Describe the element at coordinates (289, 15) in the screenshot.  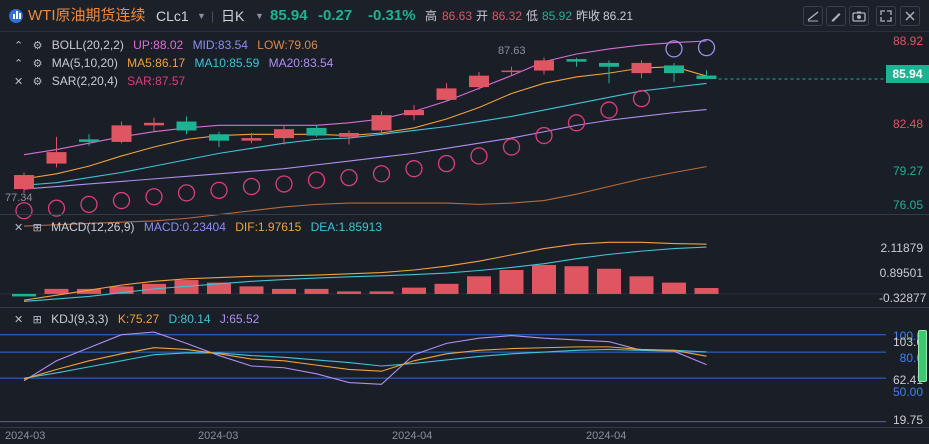
I see `last-price: 85.94` at that location.